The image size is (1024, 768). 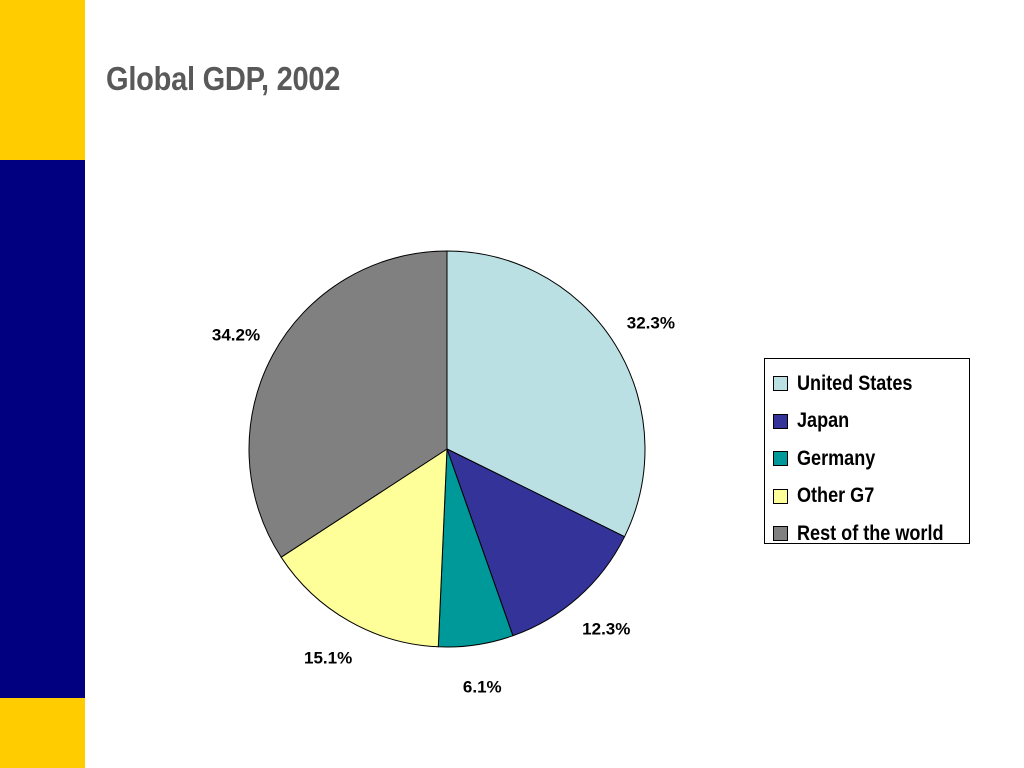 I want to click on legend-item-united-states: United States, so click(x=871, y=384).